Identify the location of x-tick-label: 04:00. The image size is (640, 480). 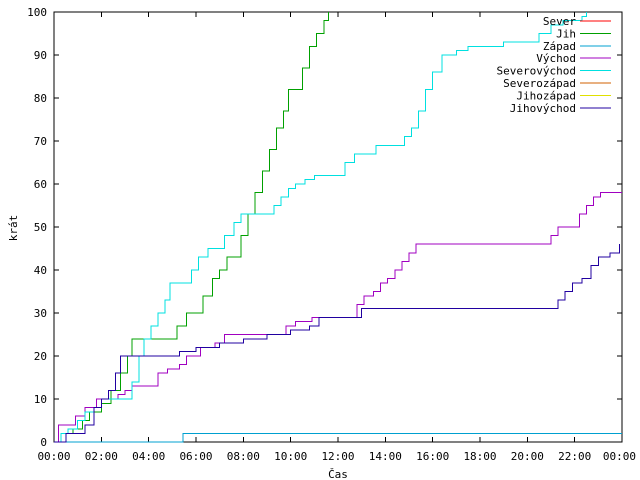
(148, 456).